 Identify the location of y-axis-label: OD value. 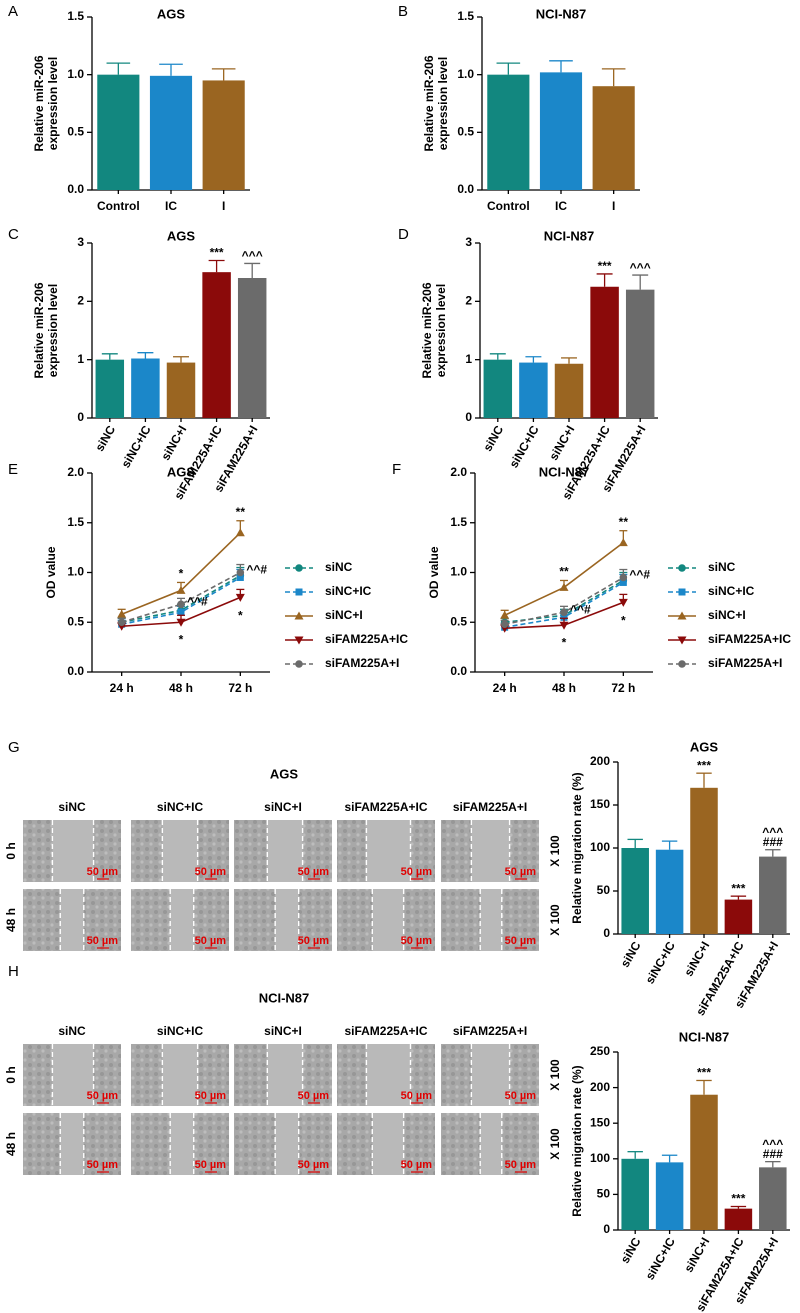
(434, 572).